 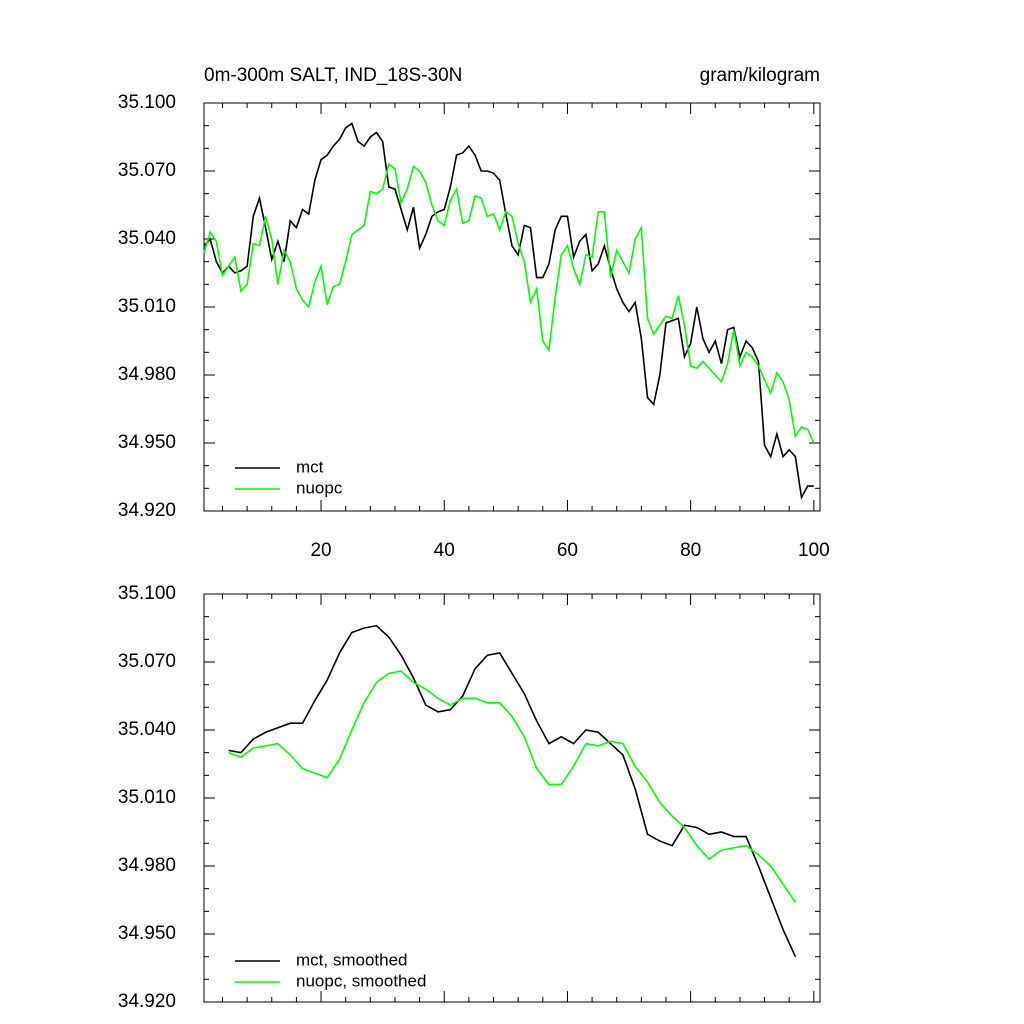 I want to click on legend-label: mct, so click(x=310, y=466).